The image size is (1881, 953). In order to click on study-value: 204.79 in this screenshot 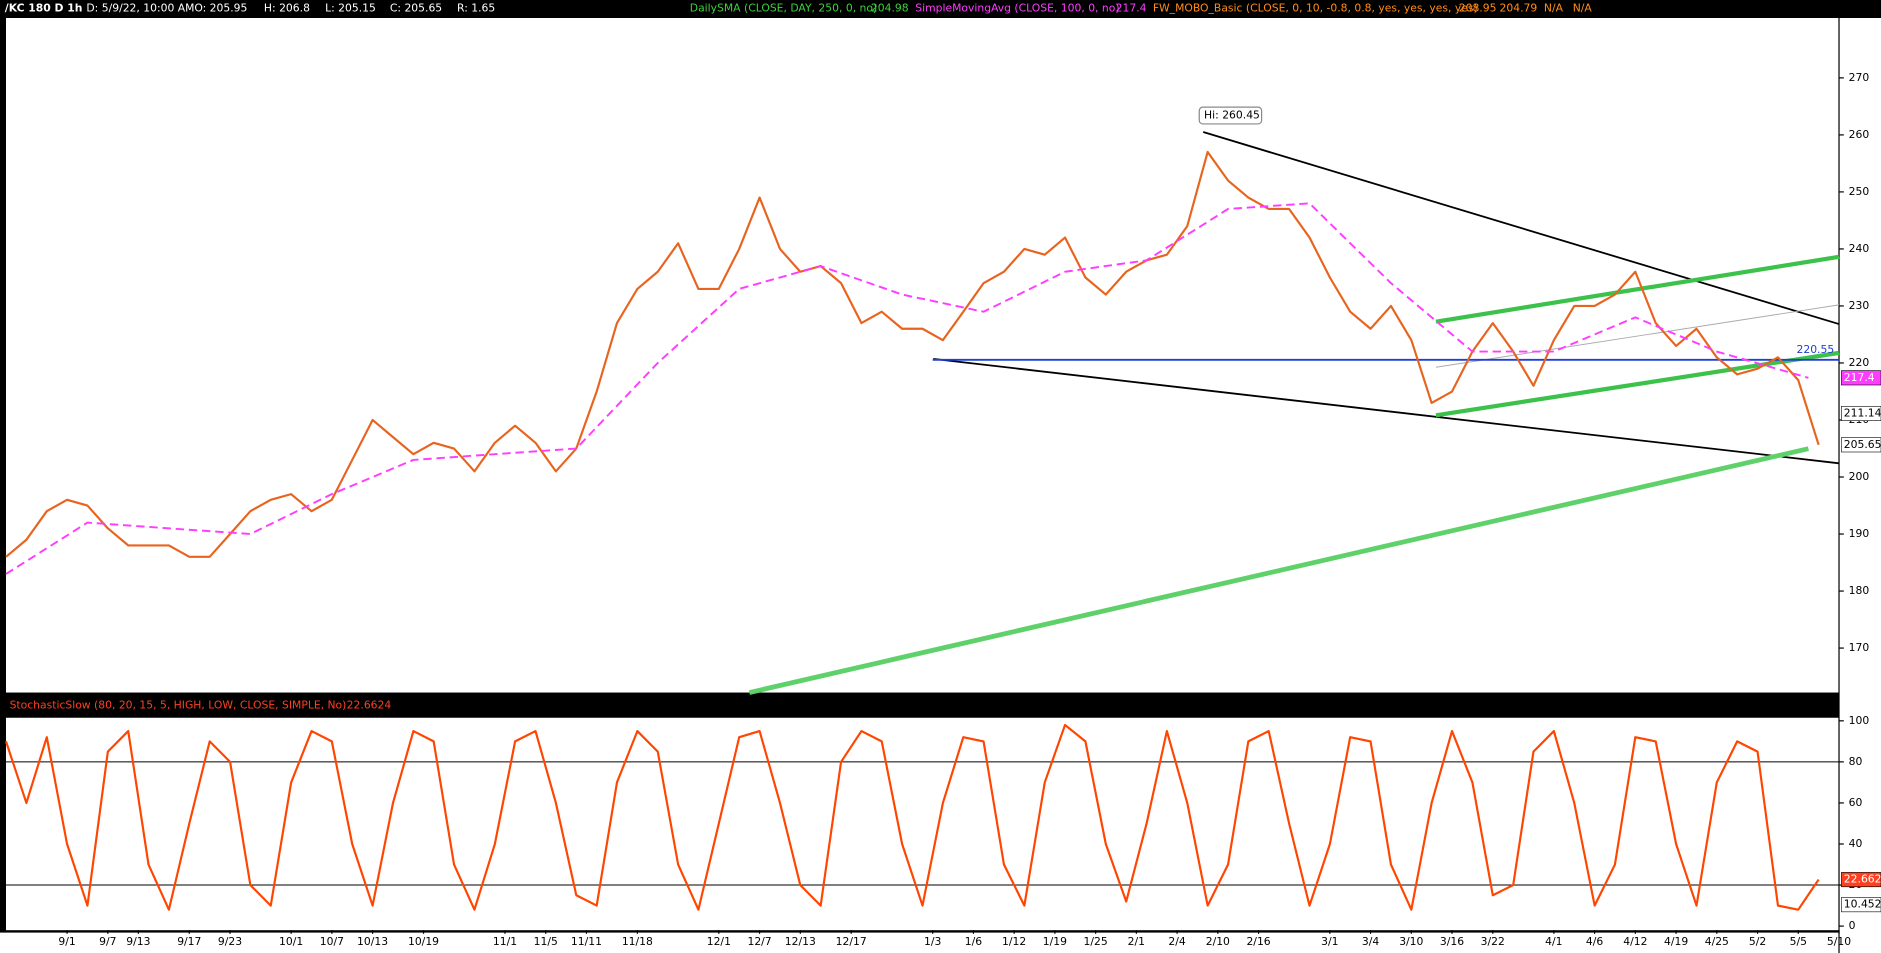, I will do `click(1519, 7)`.